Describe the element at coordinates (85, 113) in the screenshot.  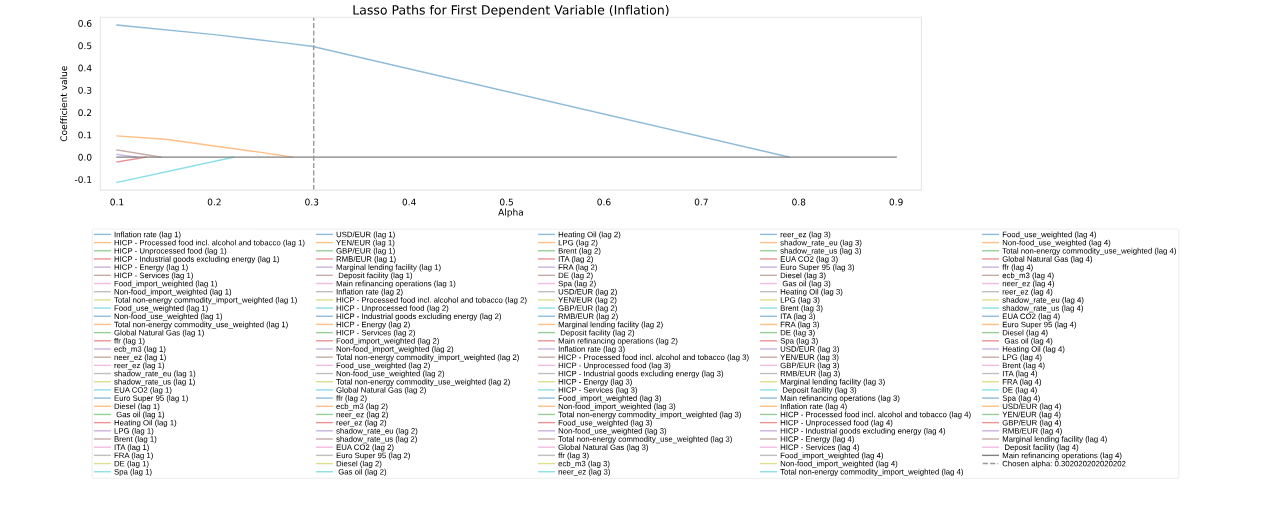
I see `y-tick-label: 0.2` at that location.